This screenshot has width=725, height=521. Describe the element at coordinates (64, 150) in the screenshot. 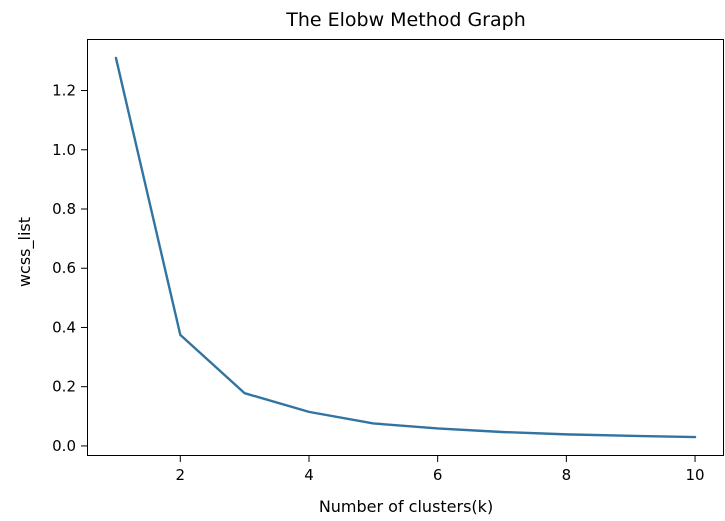

I see `y-tick-label-1.0: 1.0` at that location.